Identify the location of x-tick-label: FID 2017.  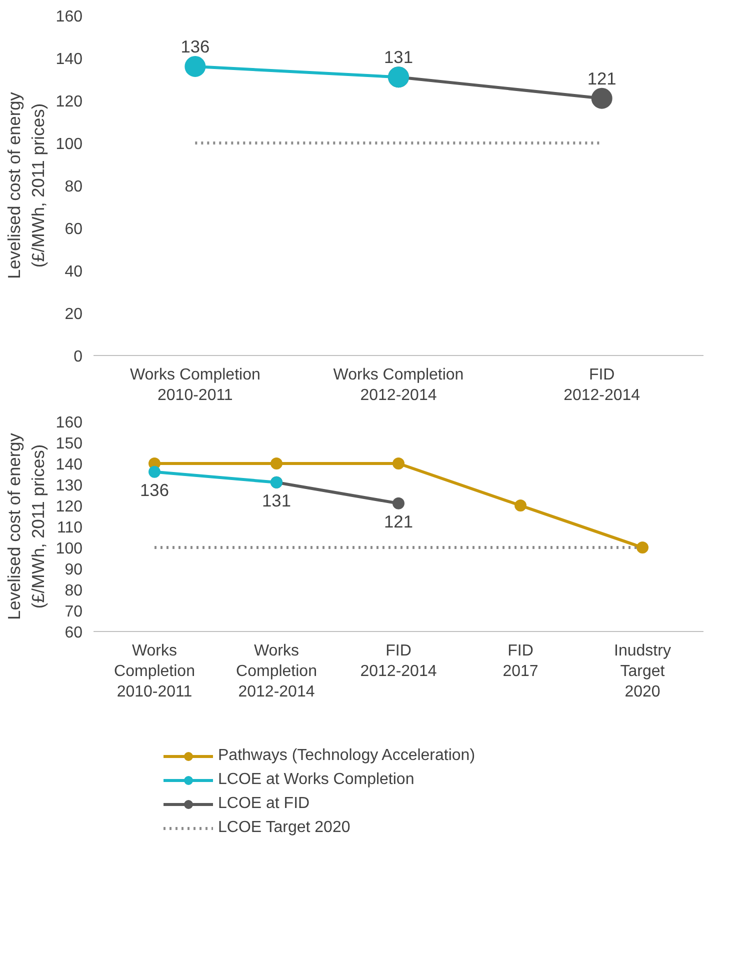
(520, 661).